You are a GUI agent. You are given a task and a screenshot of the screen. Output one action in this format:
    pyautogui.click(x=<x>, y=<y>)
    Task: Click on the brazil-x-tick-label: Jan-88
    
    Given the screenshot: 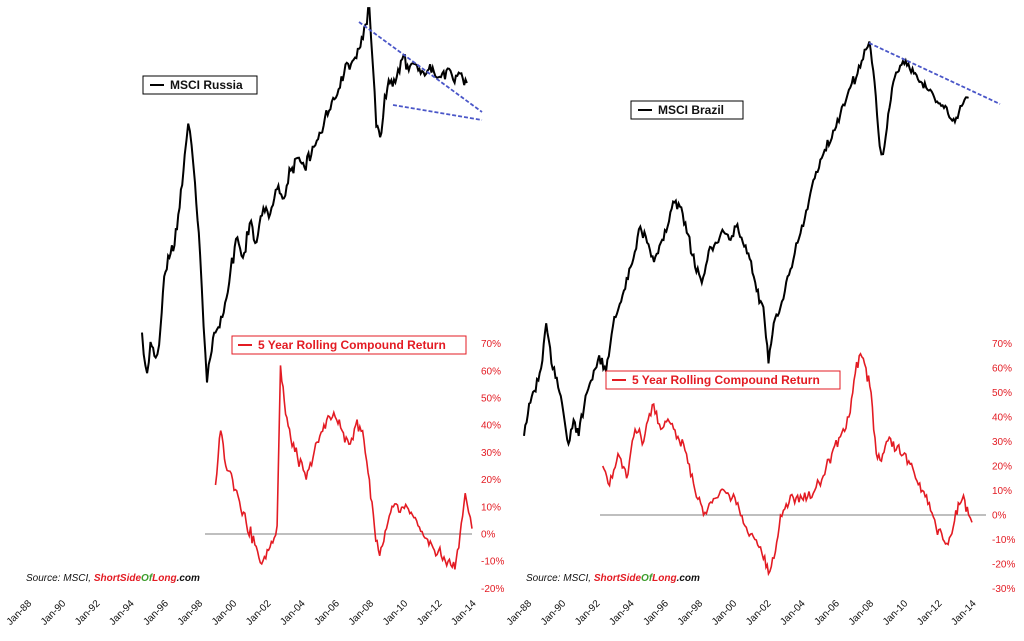 What is the action you would take?
    pyautogui.click(x=520, y=613)
    